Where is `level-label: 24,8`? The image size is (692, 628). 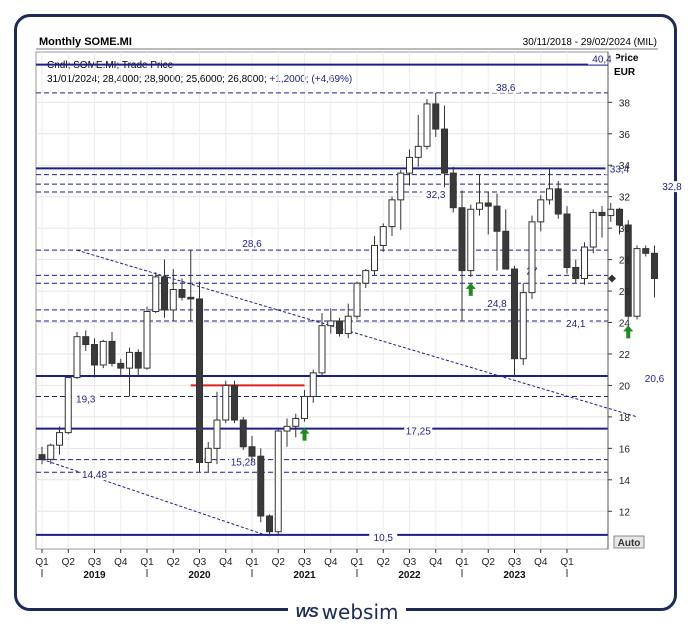 level-label: 24,8 is located at coordinates (497, 304).